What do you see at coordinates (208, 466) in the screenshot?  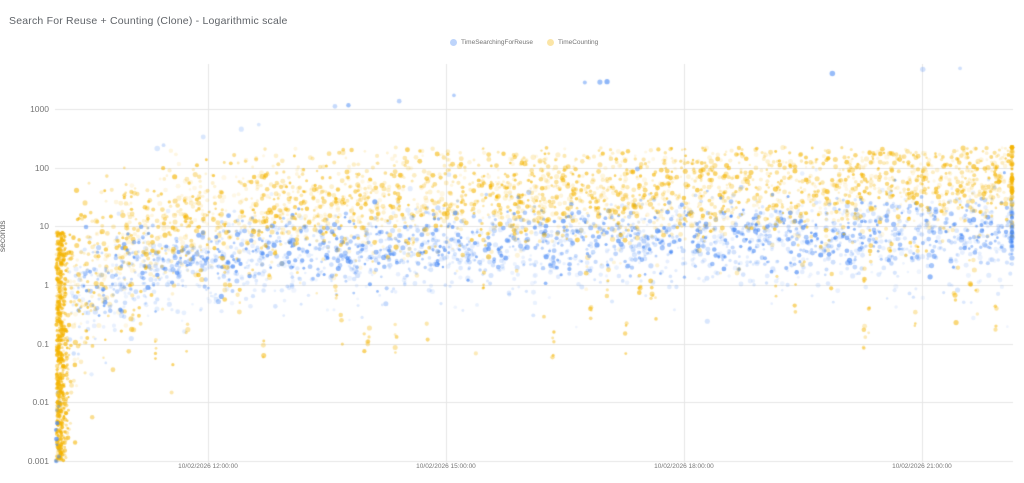 I see `x-tick-label: 10/02/2026 12:00:00` at bounding box center [208, 466].